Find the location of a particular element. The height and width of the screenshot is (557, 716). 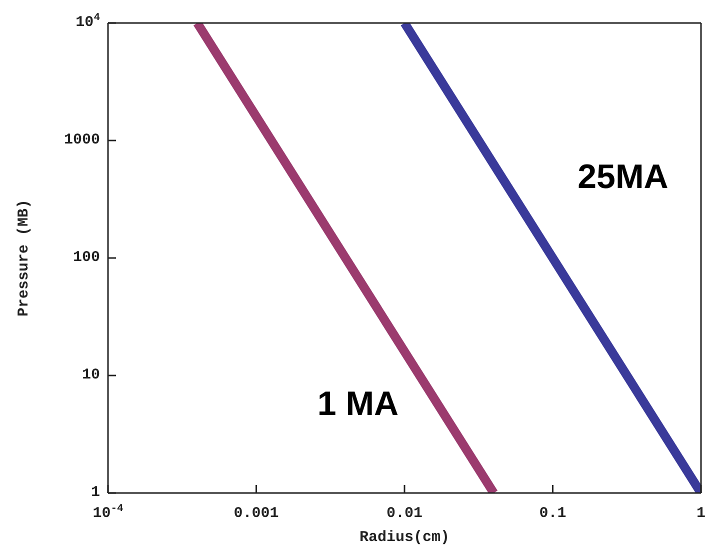

y-tick-label: 10$^{4}$ is located at coordinates (88, 21).